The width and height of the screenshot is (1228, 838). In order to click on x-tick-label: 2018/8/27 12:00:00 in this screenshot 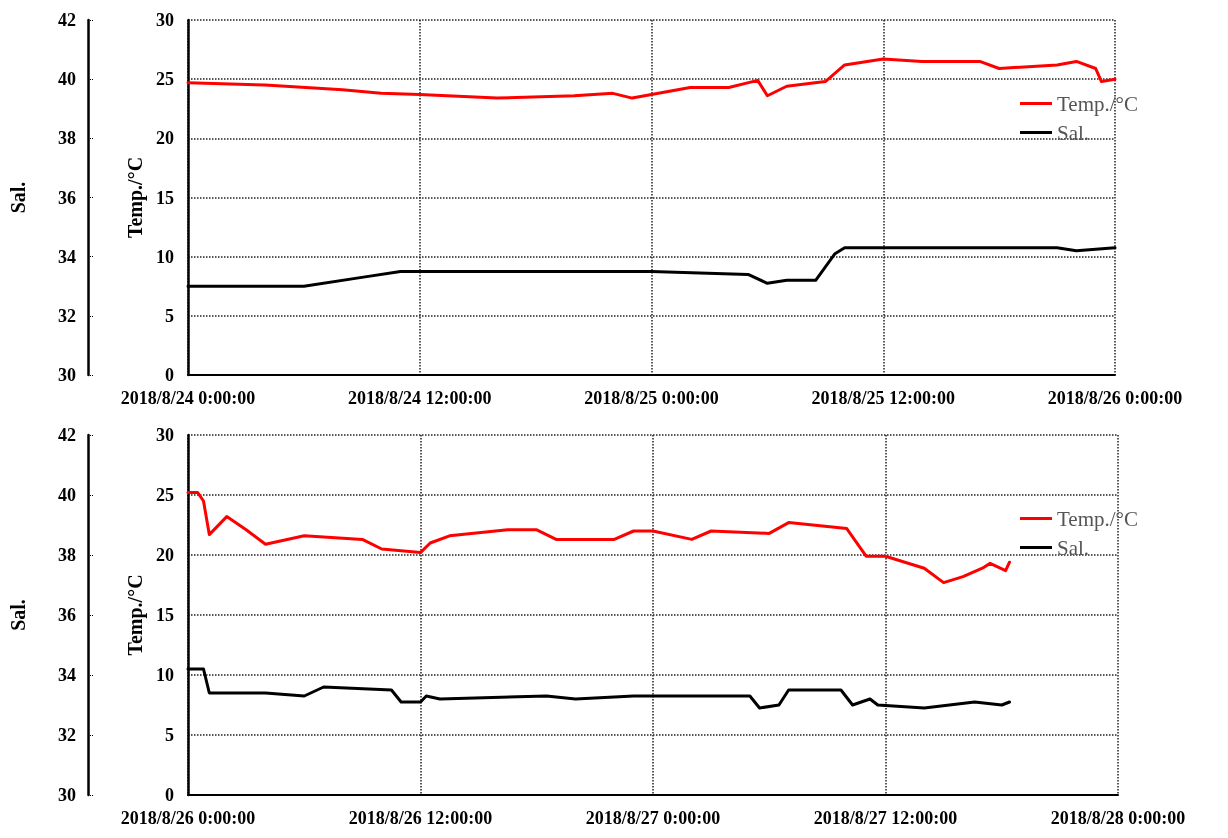, I will do `click(885, 818)`.